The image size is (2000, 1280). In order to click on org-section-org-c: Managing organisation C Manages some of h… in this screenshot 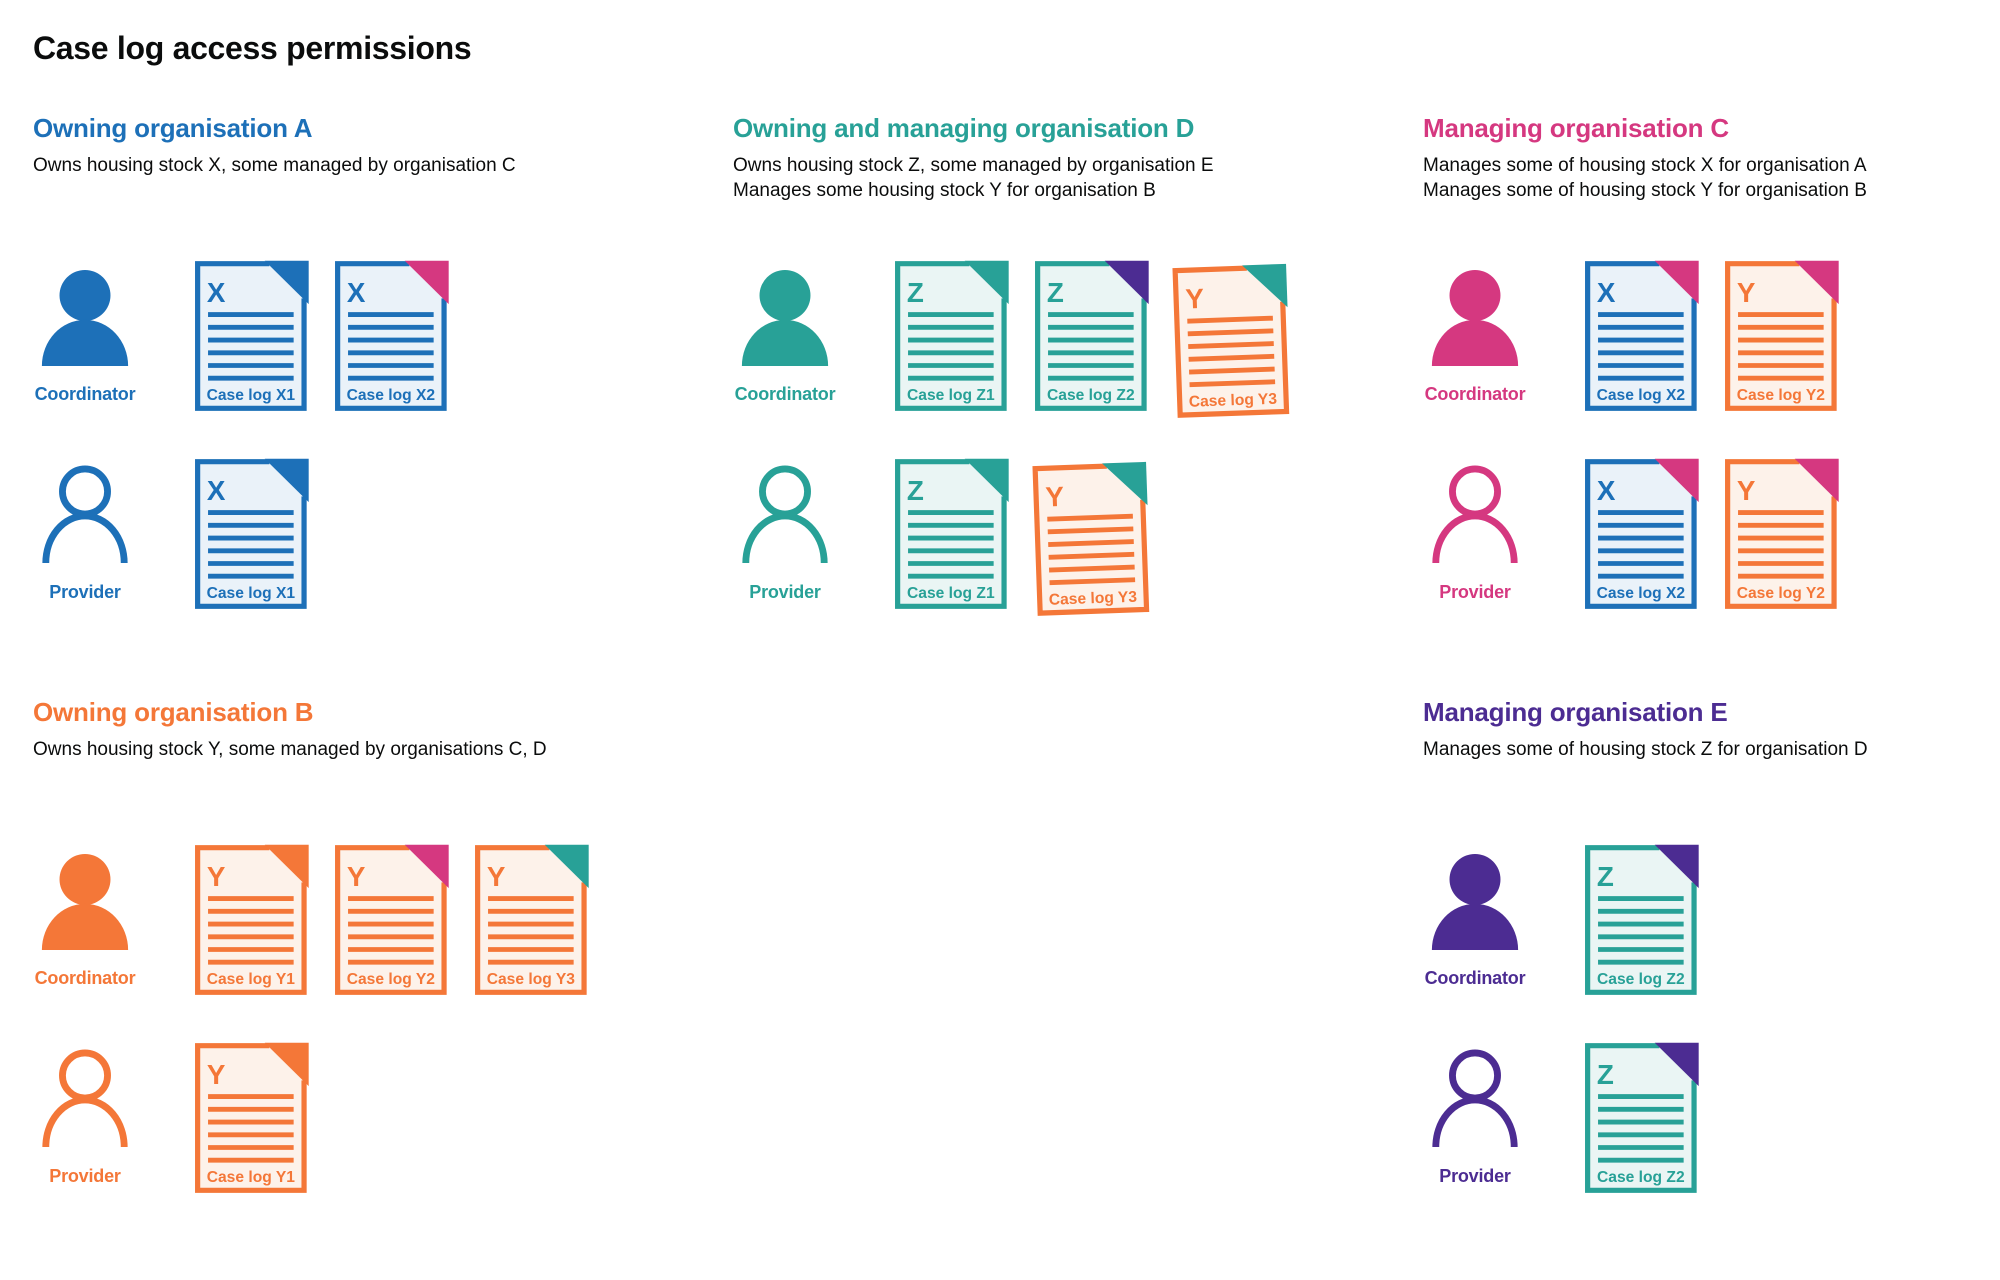, I will do `click(1711, 362)`.